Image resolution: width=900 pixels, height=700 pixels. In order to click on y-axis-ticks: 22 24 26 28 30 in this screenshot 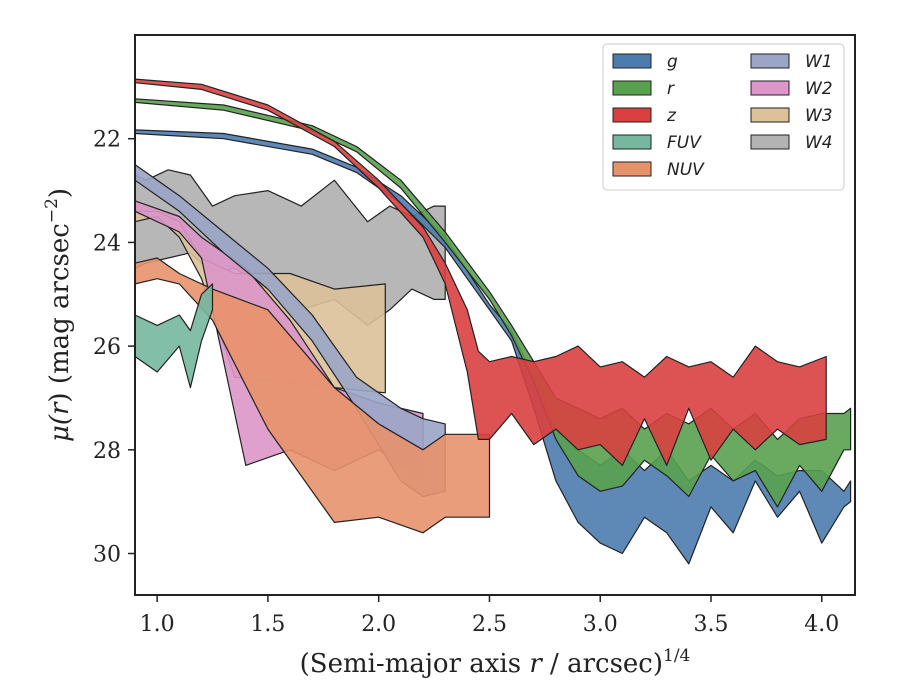, I will do `click(114, 348)`.